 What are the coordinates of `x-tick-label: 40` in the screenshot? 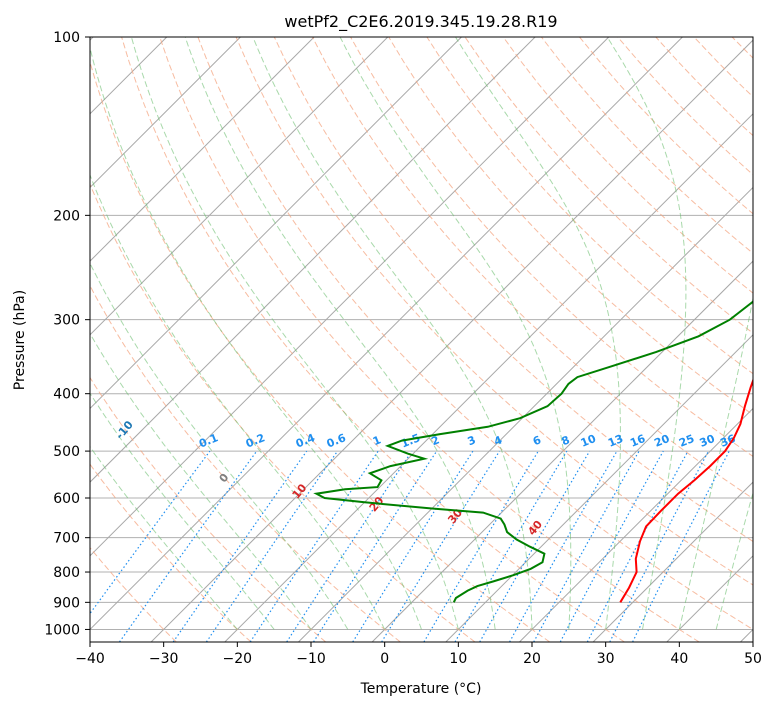 It's located at (679, 659).